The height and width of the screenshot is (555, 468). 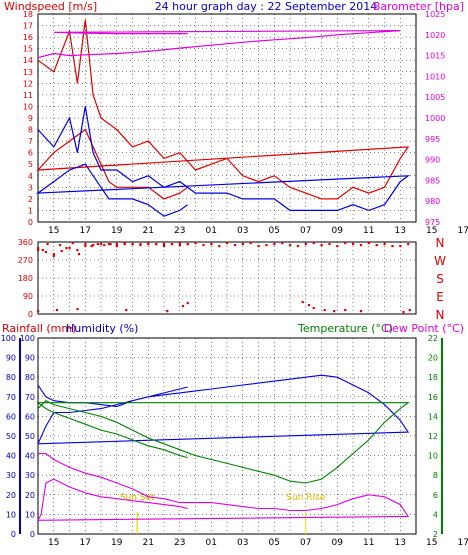 What do you see at coordinates (8, 338) in the screenshot?
I see `rainfall-tick-label: 100` at bounding box center [8, 338].